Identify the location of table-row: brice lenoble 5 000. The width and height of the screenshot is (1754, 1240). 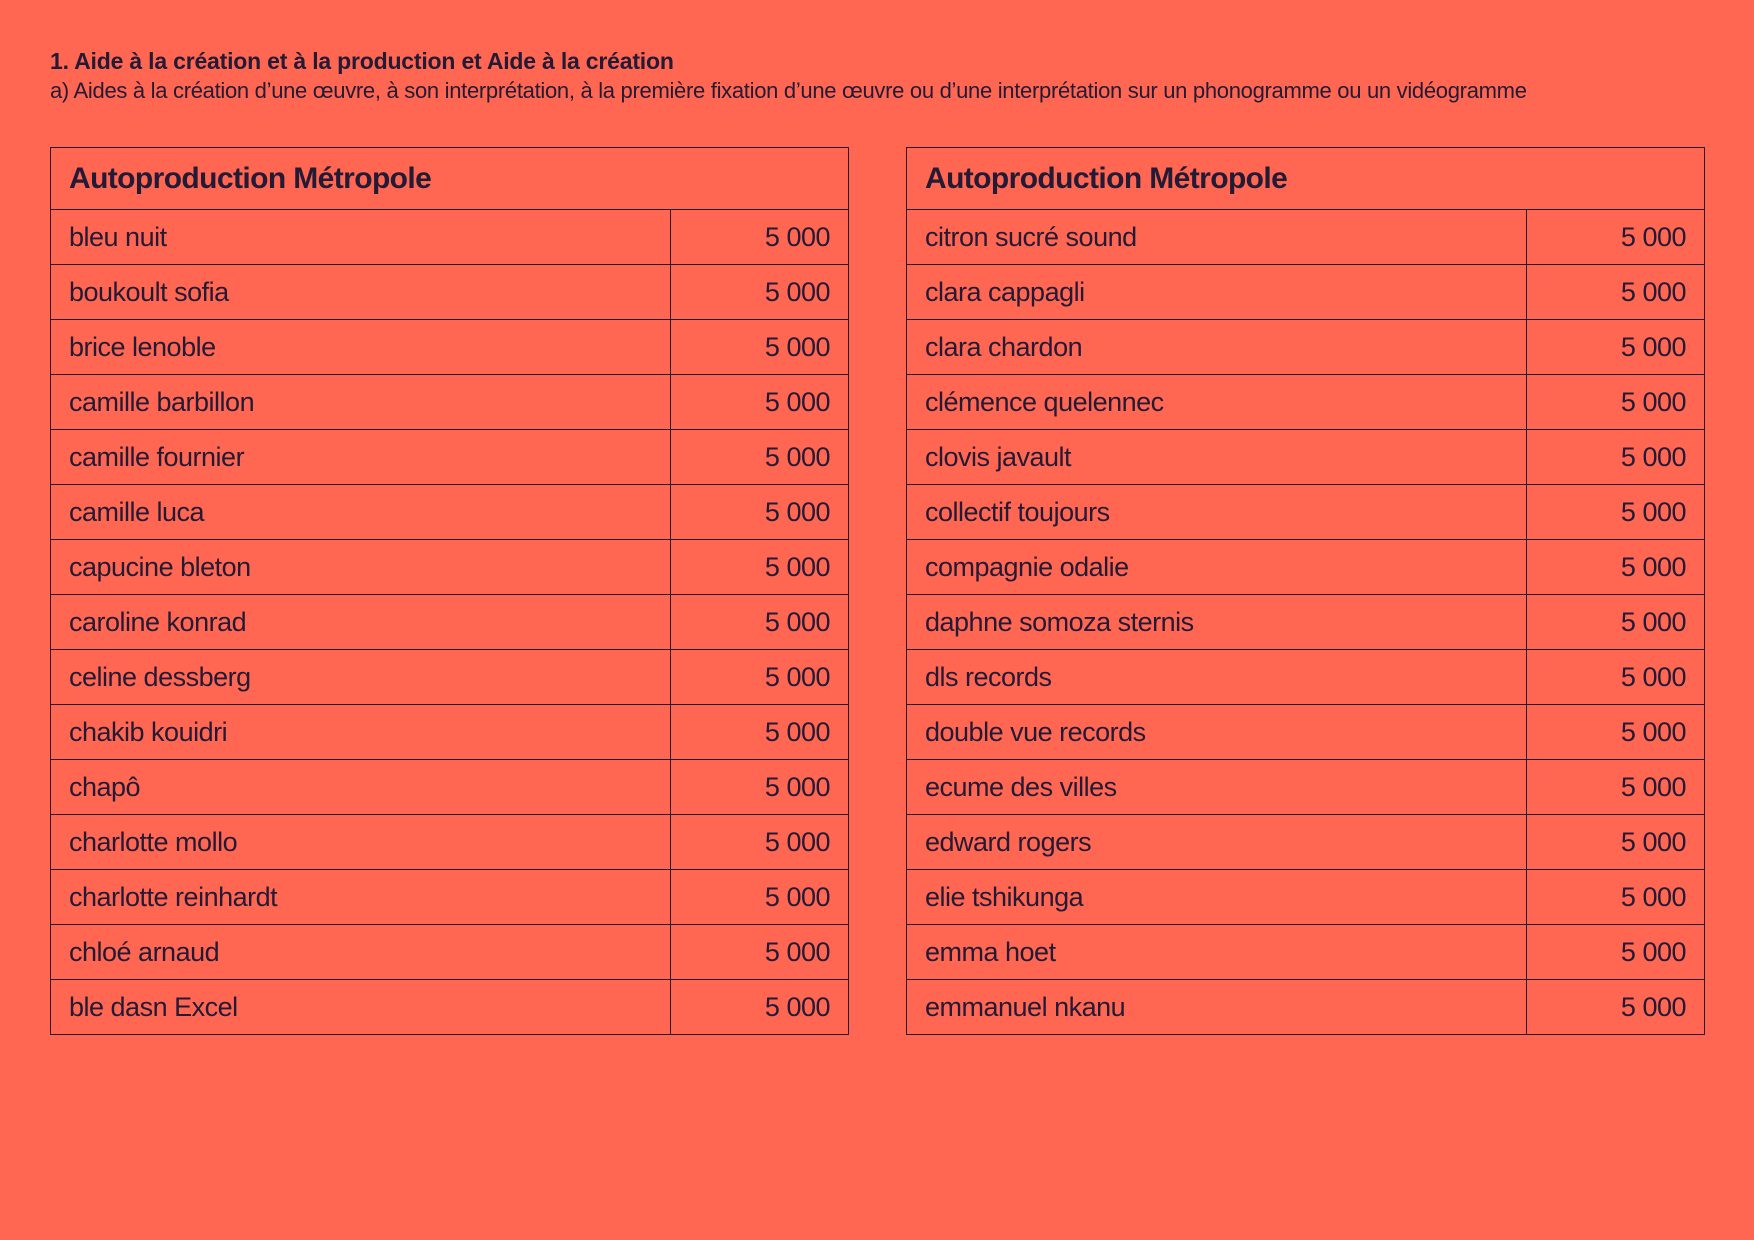
(449, 347).